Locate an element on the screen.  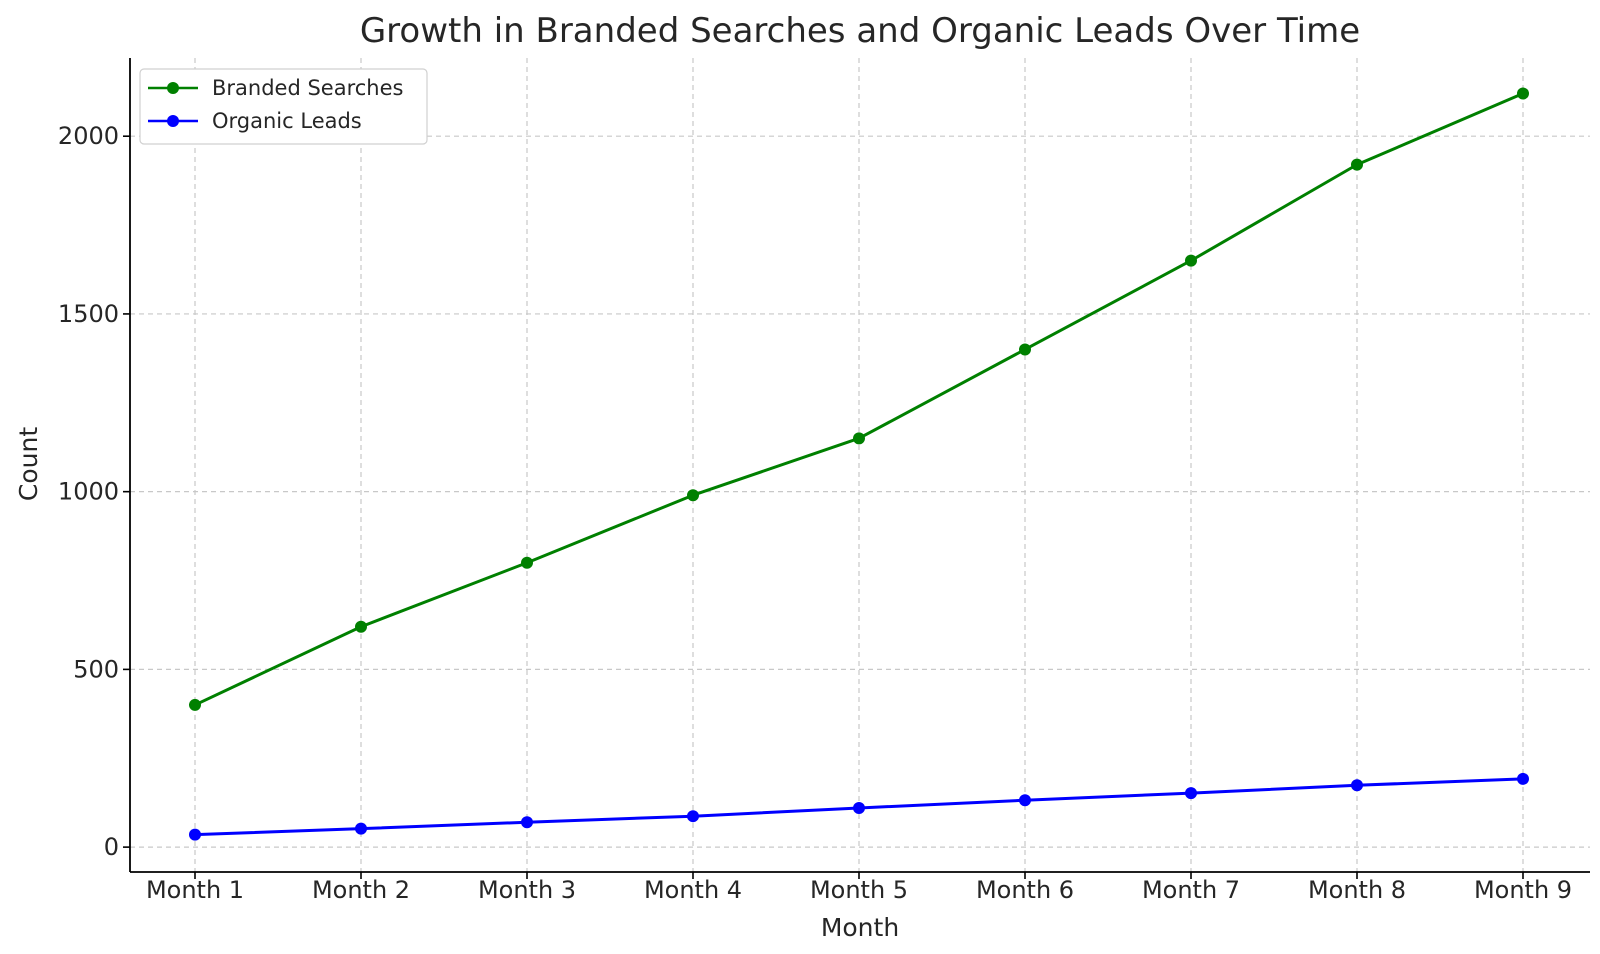
legend-label-organic-leads: Organic Leads is located at coordinates (287, 121).